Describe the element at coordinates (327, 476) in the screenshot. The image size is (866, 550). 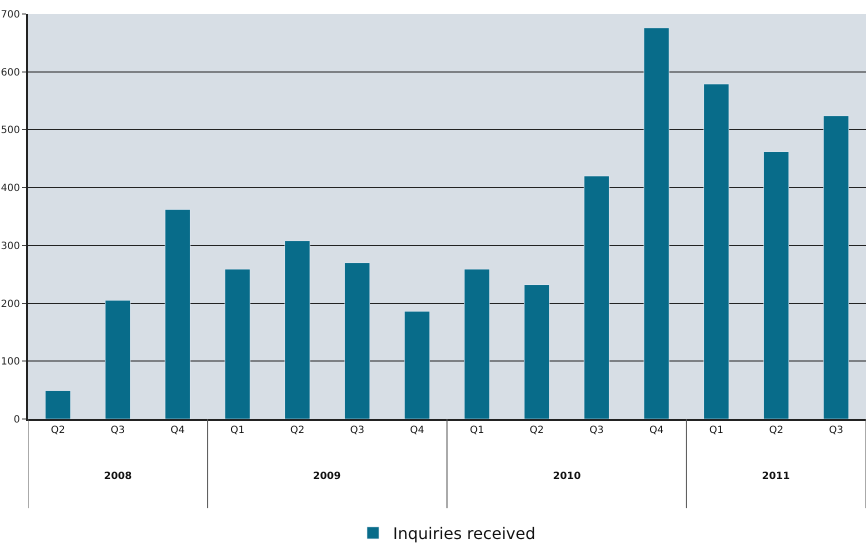
I see `text: 2009` at that location.